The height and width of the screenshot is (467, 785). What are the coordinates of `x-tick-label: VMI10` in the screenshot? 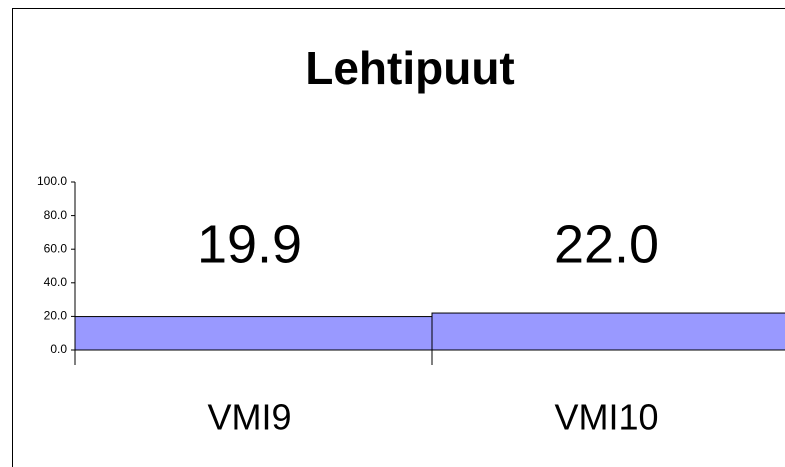 It's located at (606, 417).